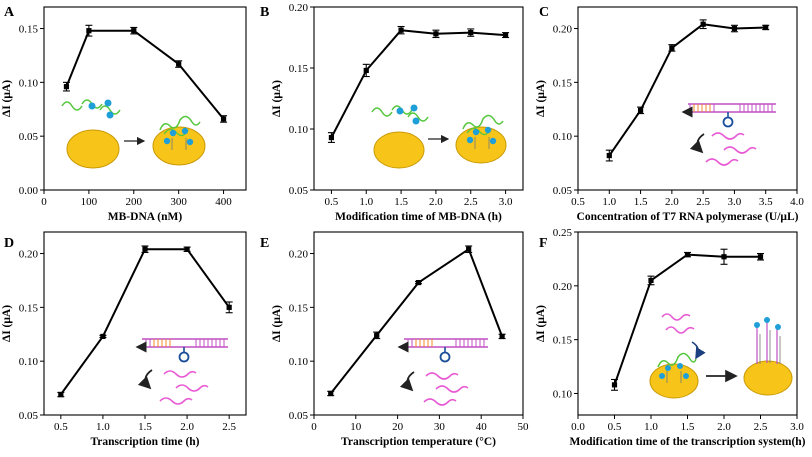  What do you see at coordinates (728, 134) in the screenshot?
I see `panel-c-illustration` at bounding box center [728, 134].